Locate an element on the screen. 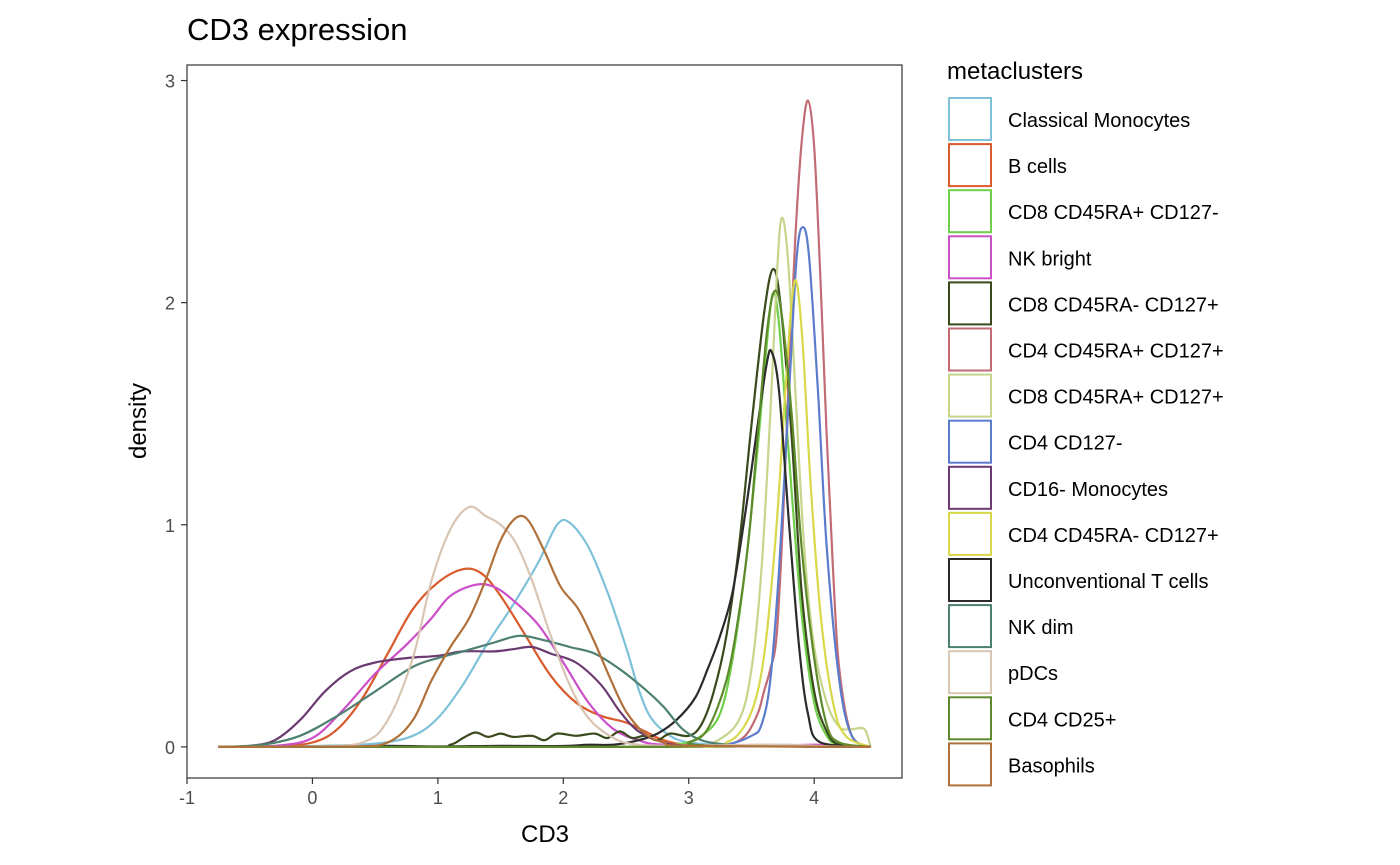 This screenshot has width=1400, height=865. legend-item: CD16- Monocytes is located at coordinates (1058, 487).